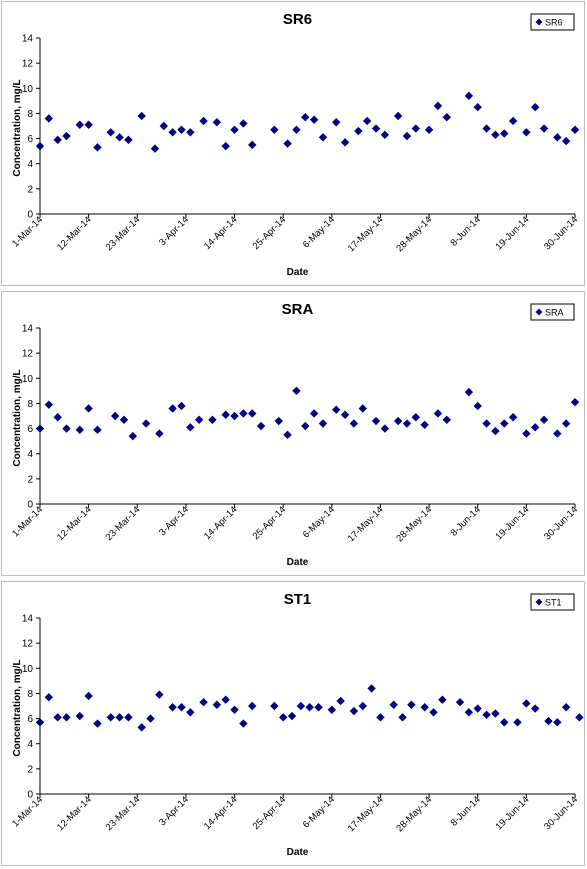 Image resolution: width=587 pixels, height=869 pixels. I want to click on legend: SRA, so click(552, 312).